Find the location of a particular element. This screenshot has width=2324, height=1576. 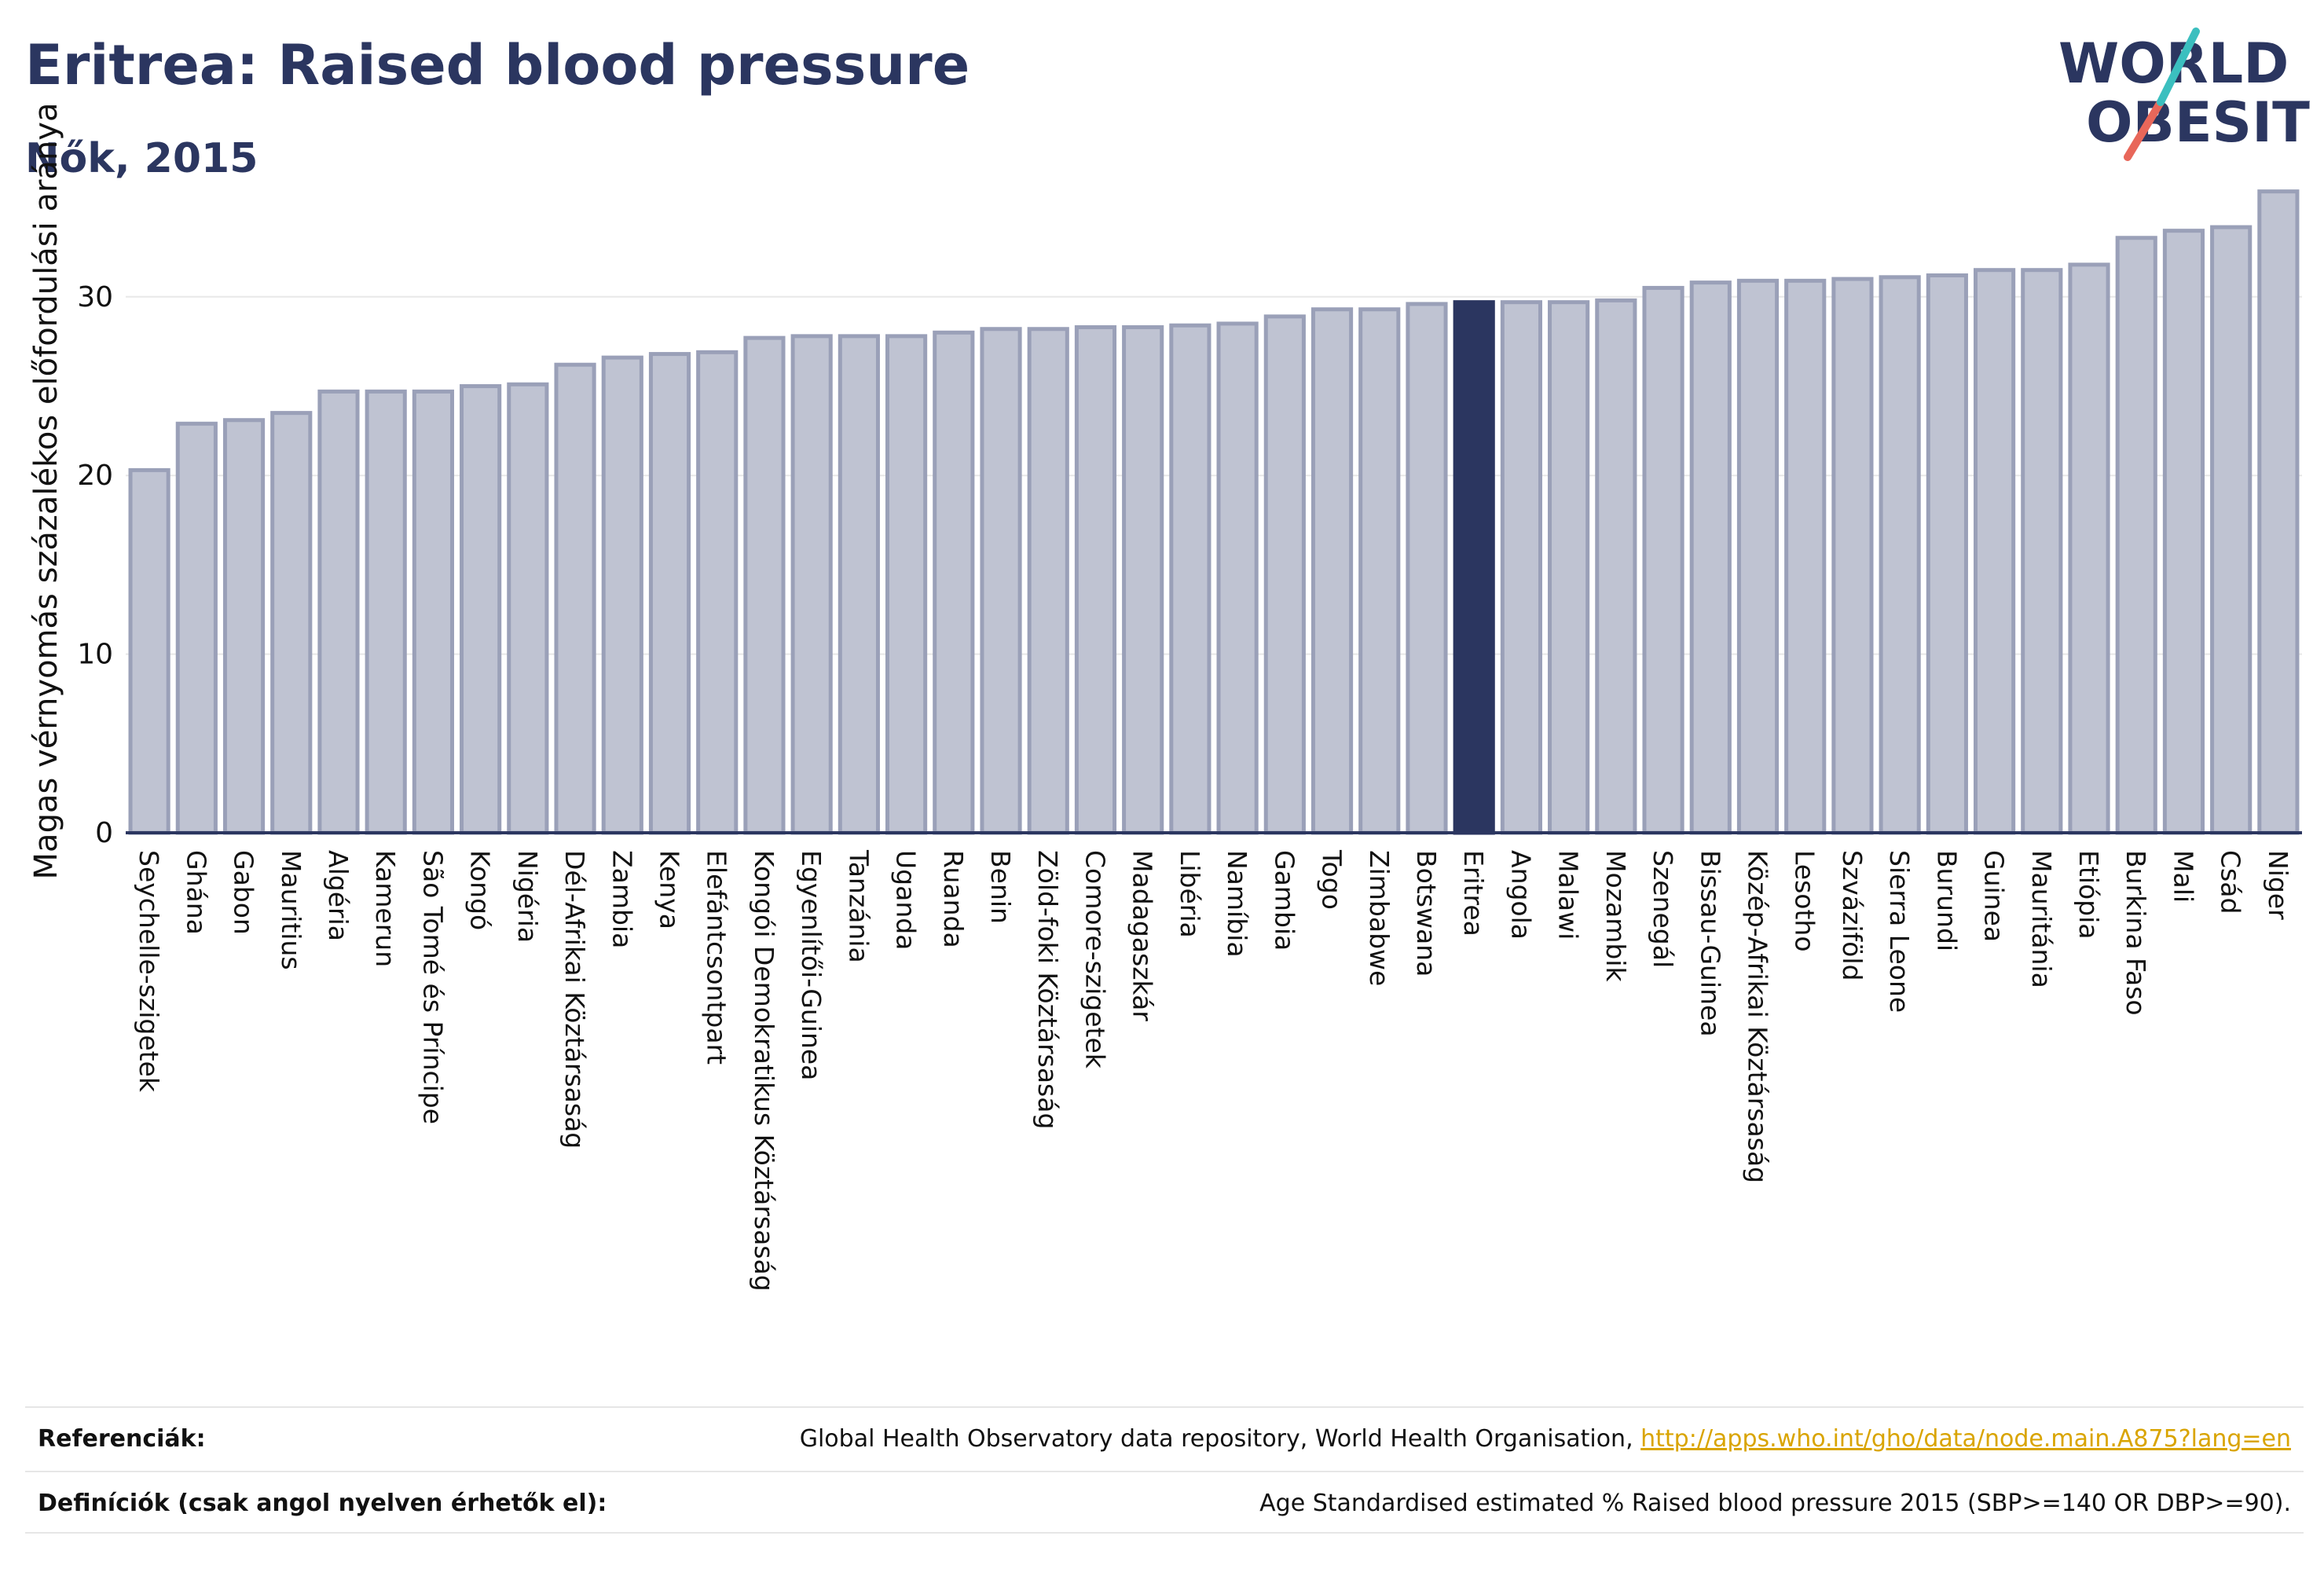

category-label: Algéria is located at coordinates (338, 895).